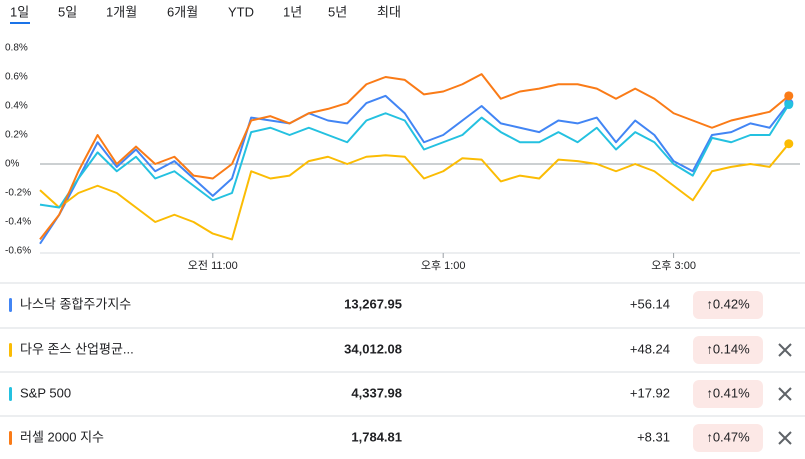  What do you see at coordinates (18, 222) in the screenshot?
I see `y-tick-label: -0.4%` at bounding box center [18, 222].